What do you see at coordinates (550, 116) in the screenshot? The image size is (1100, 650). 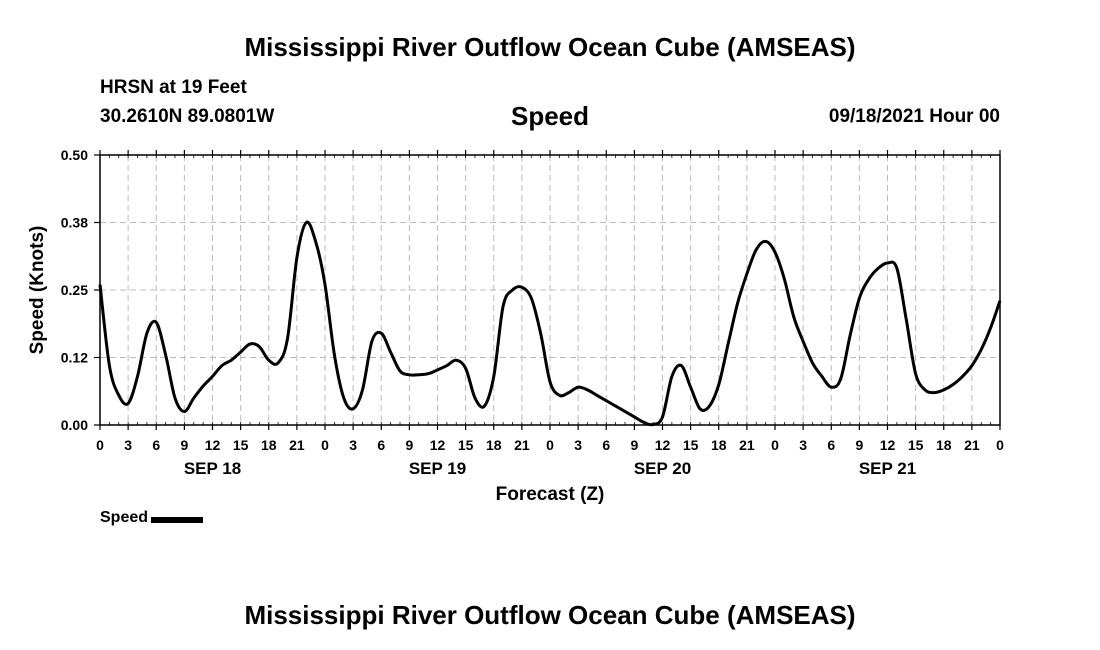 I see `chart-title: Speed` at bounding box center [550, 116].